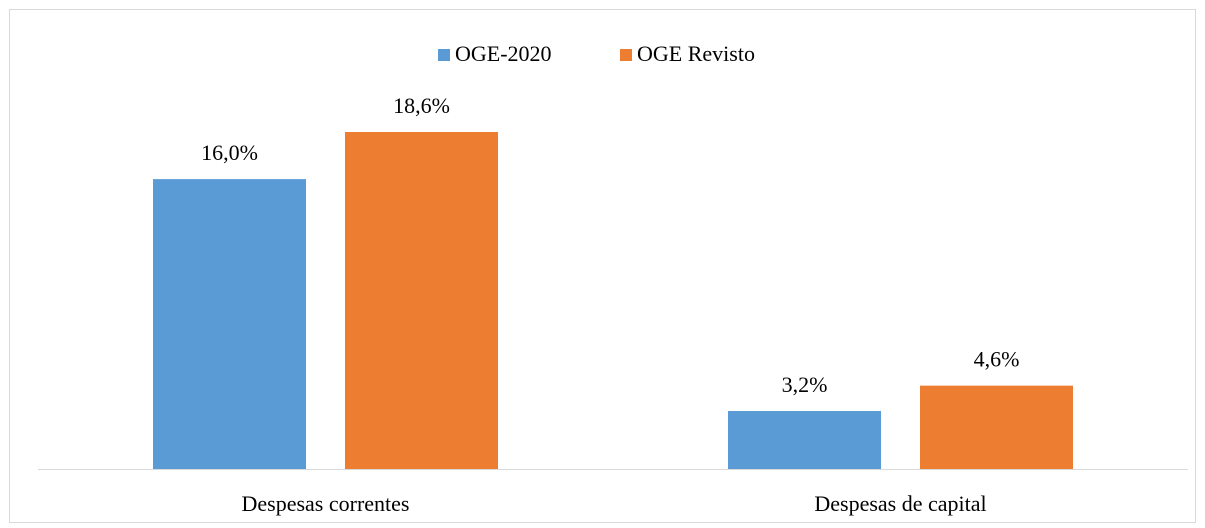 Image resolution: width=1205 pixels, height=528 pixels. What do you see at coordinates (900, 503) in the screenshot?
I see `x-tick-label: Despesas de capital` at bounding box center [900, 503].